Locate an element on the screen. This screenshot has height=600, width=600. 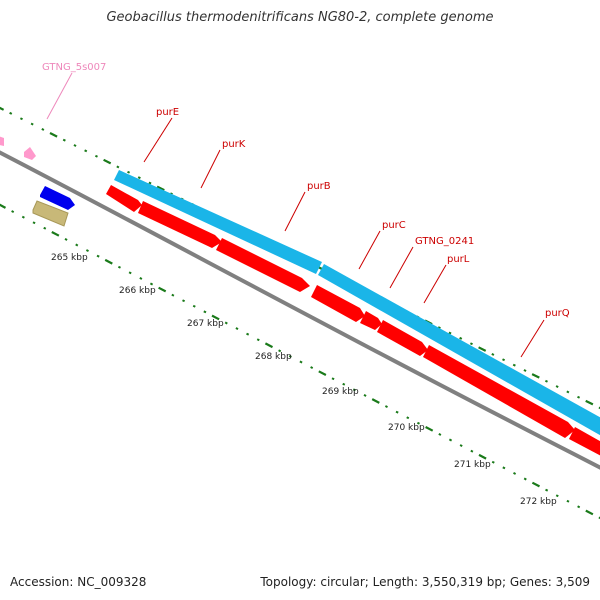
tan-feature is located at coordinates (50, 213).